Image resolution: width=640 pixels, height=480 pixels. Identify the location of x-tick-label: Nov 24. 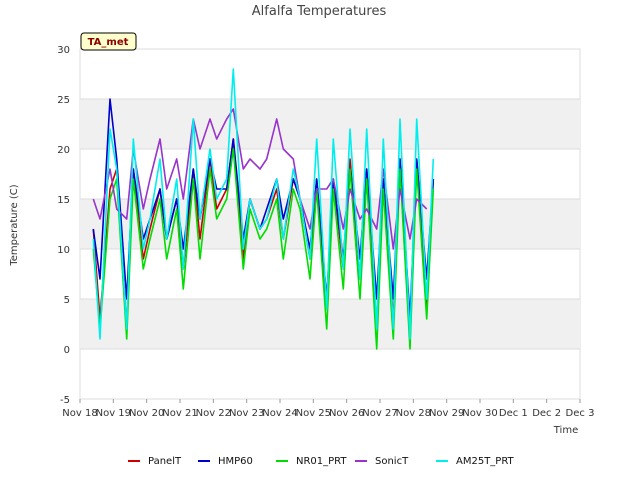
(279, 413).